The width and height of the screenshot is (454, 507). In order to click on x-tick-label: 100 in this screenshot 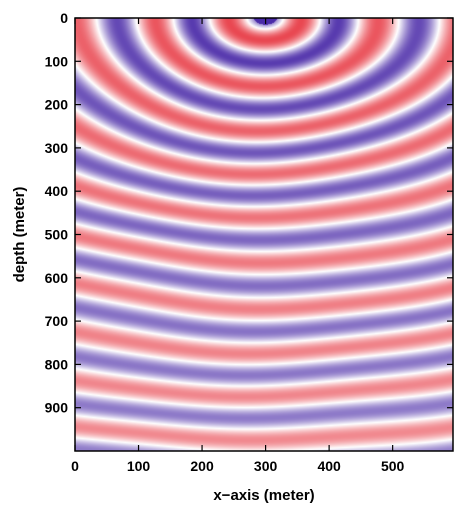, I will do `click(139, 466)`.